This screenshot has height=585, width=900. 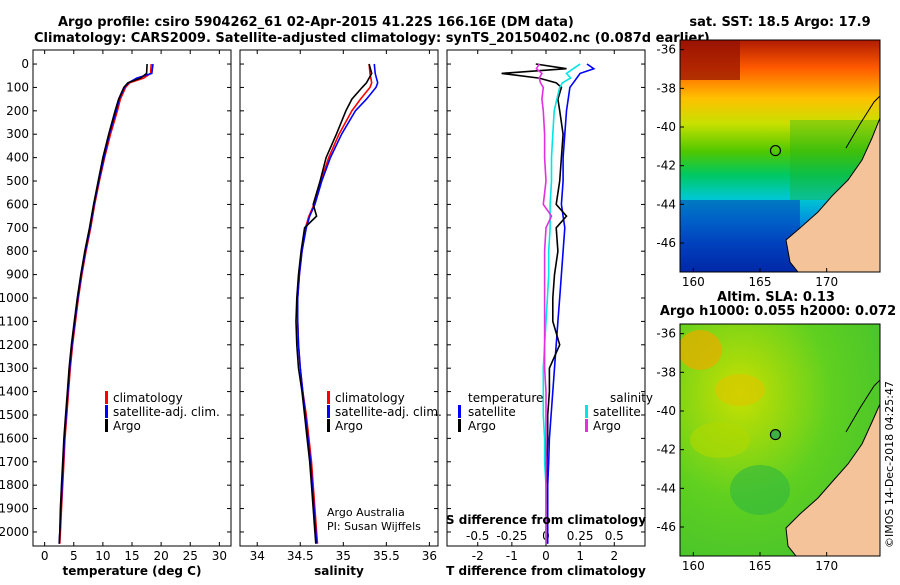 I want to click on depth-tick-label: 1100, so click(x=14, y=321).